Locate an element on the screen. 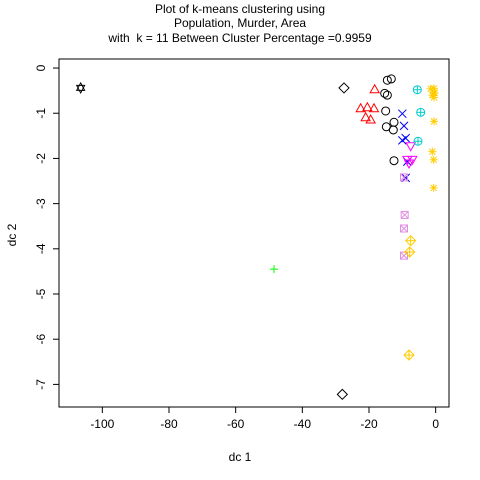 Image resolution: width=480 pixels, height=480 pixels. x-tick-label: -60 is located at coordinates (236, 424).